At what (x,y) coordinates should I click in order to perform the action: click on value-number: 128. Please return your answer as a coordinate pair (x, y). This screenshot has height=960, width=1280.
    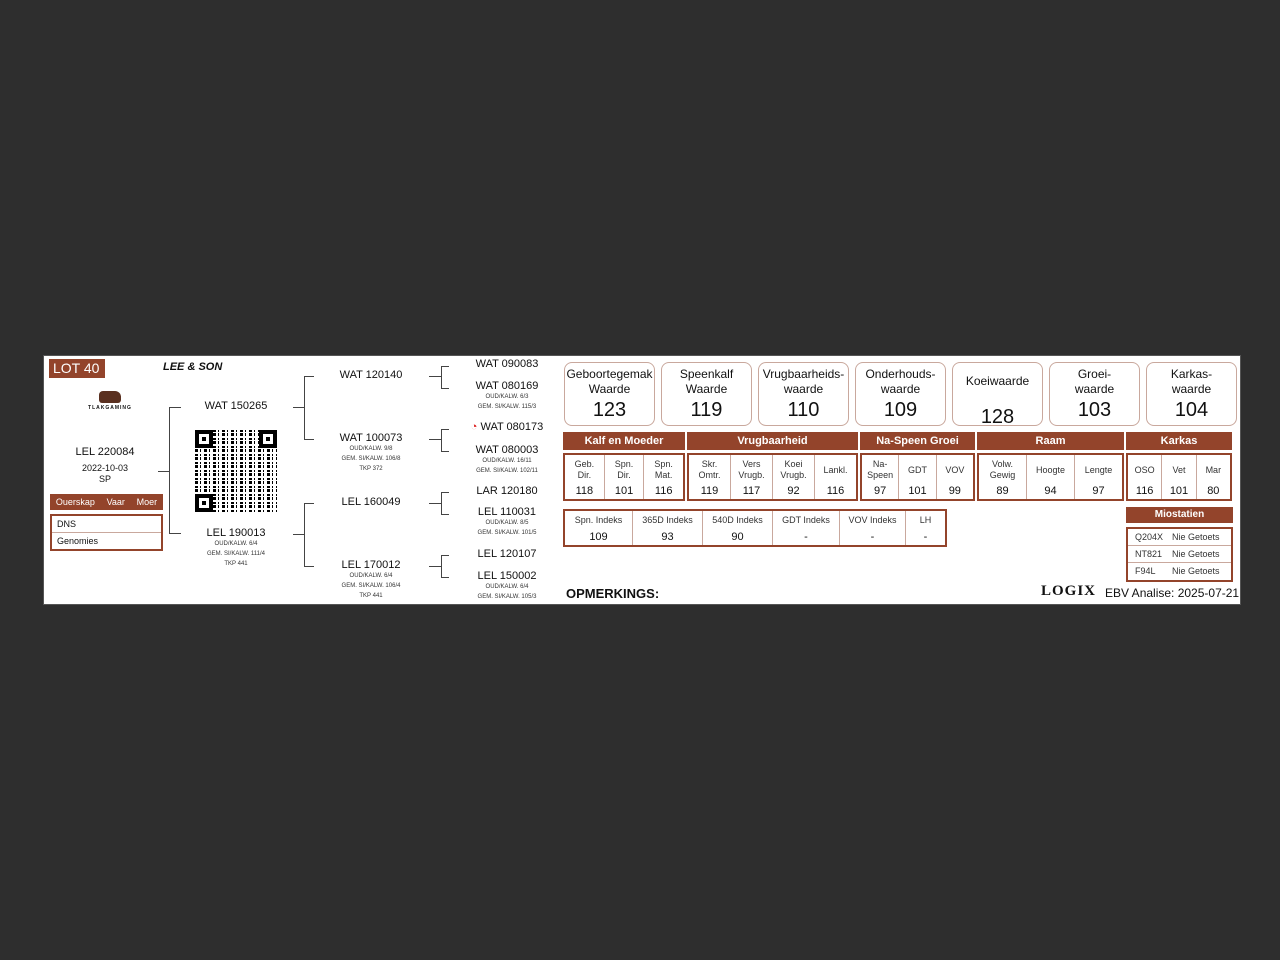
    Looking at the image, I should click on (997, 417).